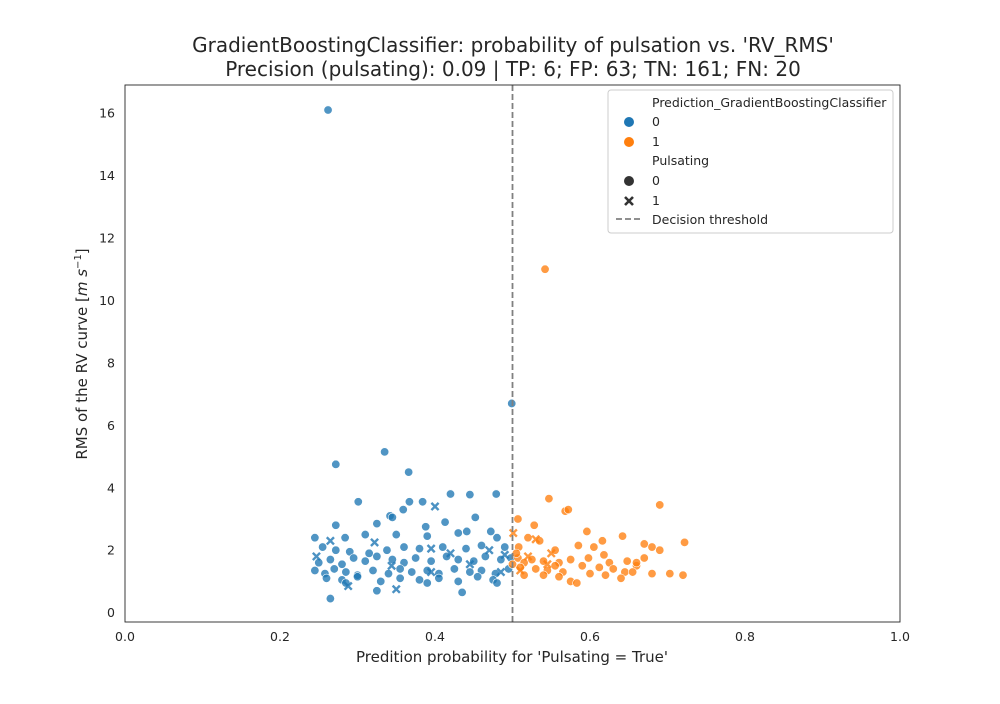 This screenshot has height=704, width=1000. I want to click on y-axis-ticks: 0 2 4 6 8 10 12 14 16, so click(107, 363).